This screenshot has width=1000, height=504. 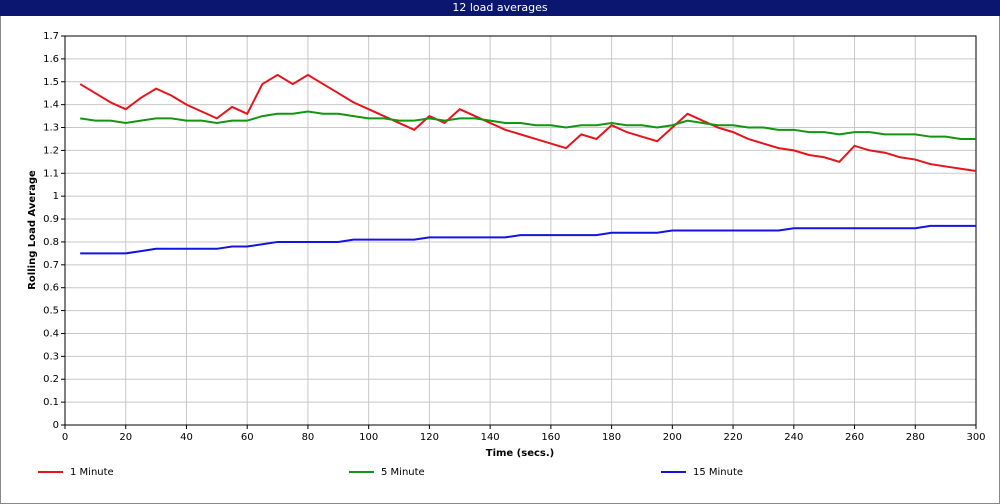 What do you see at coordinates (51, 36) in the screenshot?
I see `y-tick-label: 1.7` at bounding box center [51, 36].